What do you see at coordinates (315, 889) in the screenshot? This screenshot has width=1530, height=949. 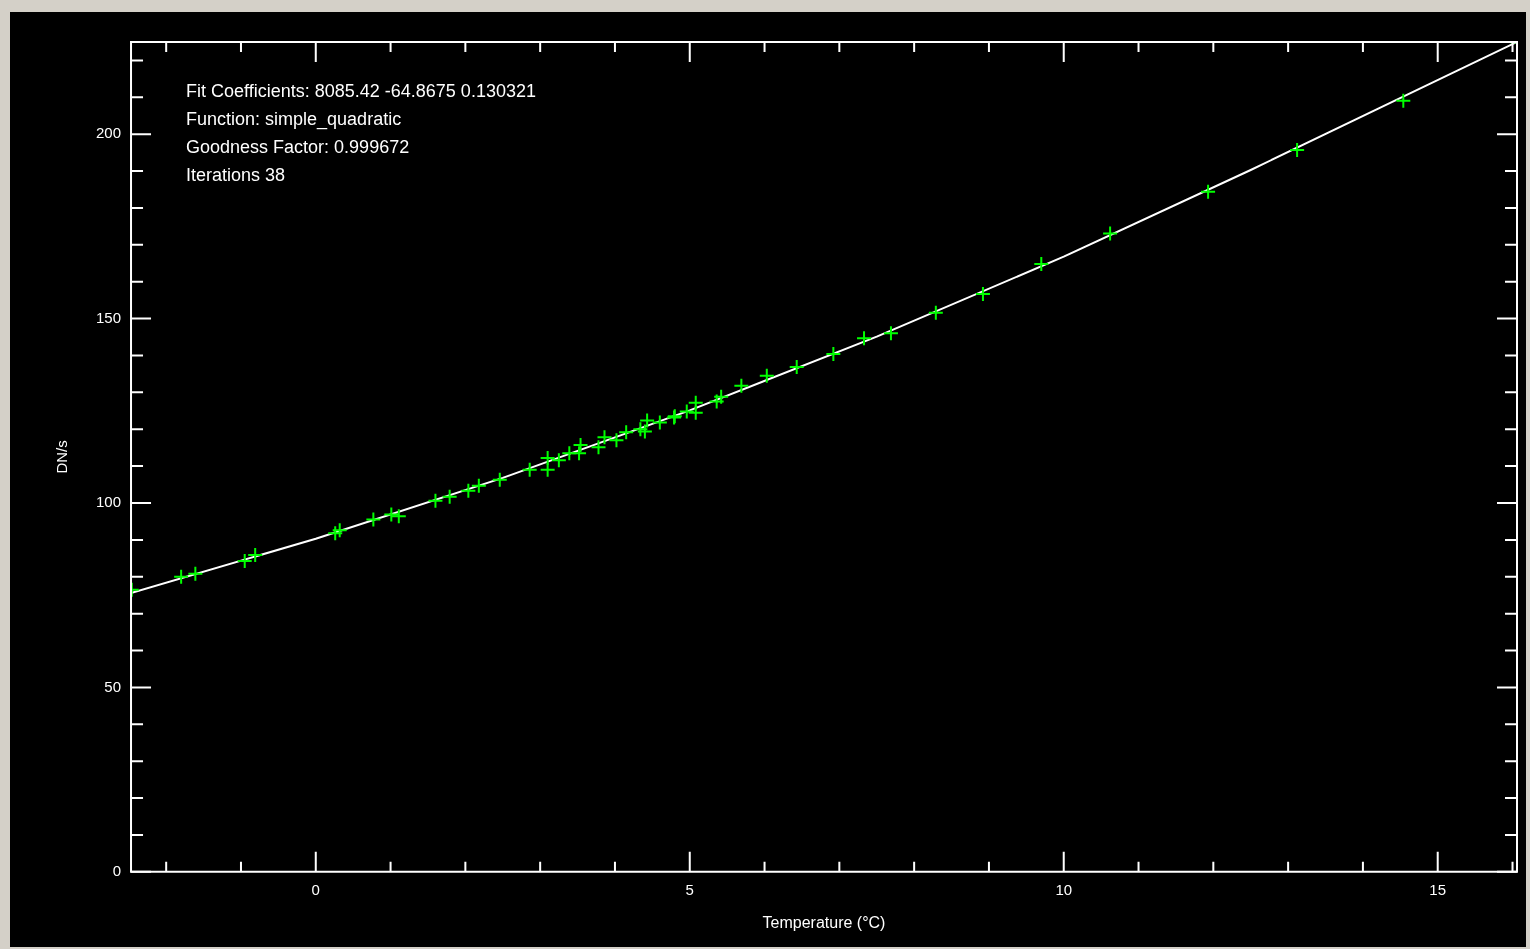 I see `x-tick-label: 0` at bounding box center [315, 889].